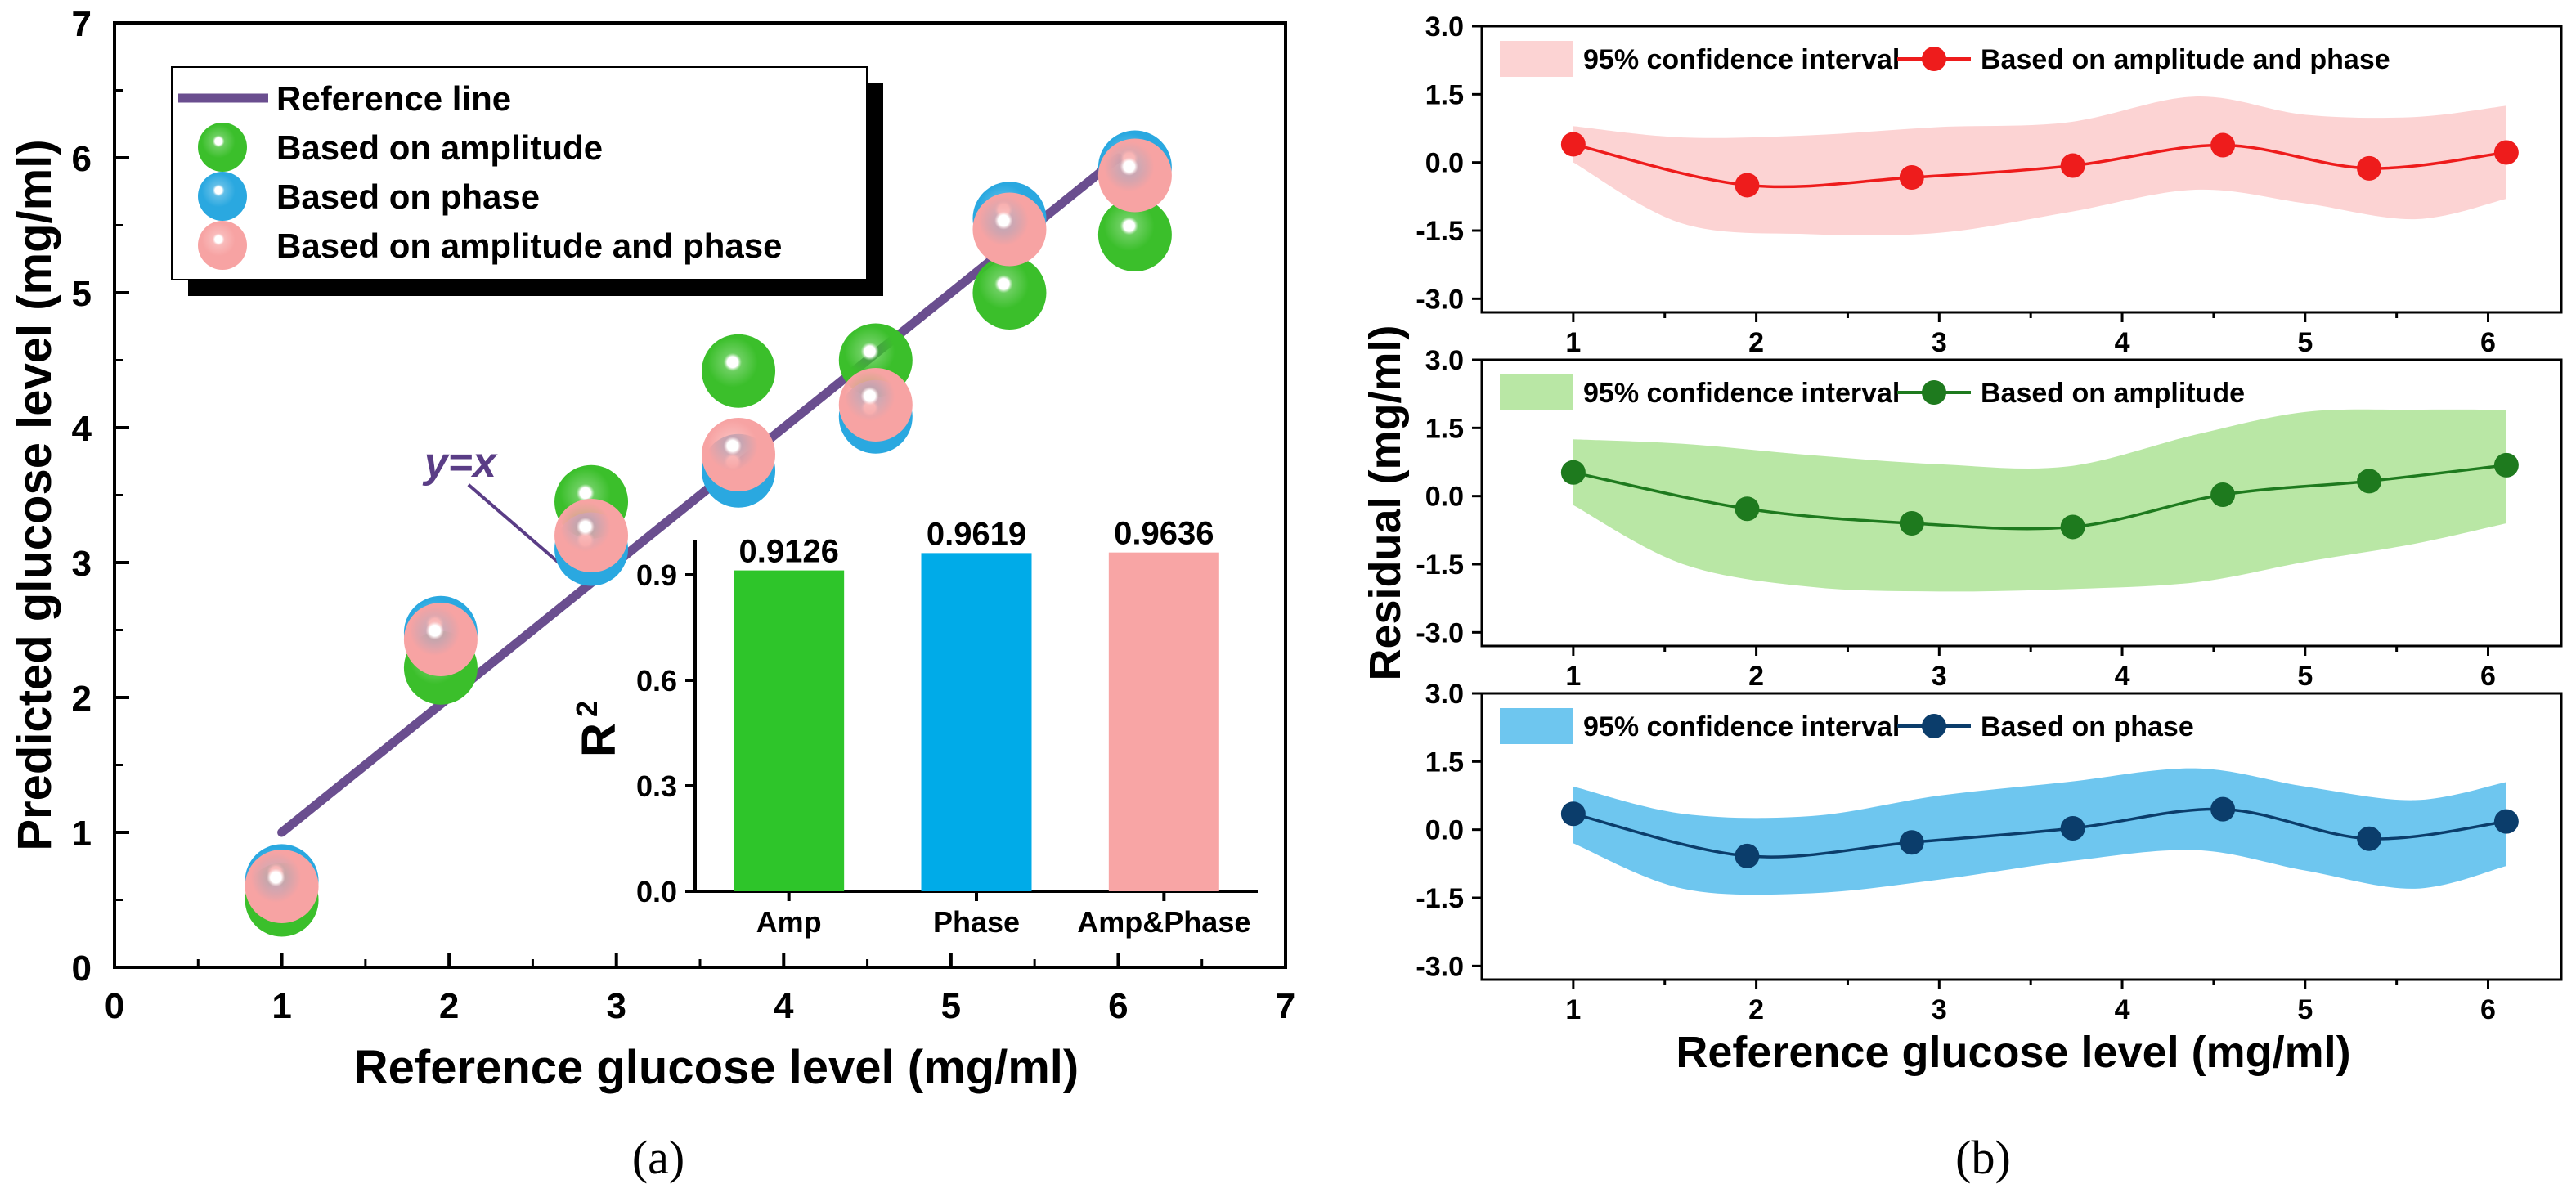 The image size is (2576, 1193). I want to click on y-tick-label: 2, so click(82, 699).